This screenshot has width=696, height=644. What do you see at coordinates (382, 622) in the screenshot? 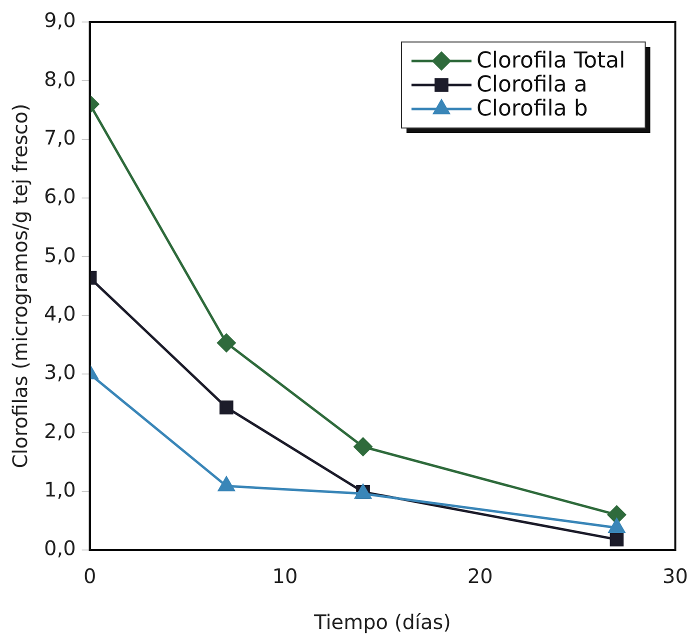
I see `x-axis-title: Tiempo (días)` at bounding box center [382, 622].